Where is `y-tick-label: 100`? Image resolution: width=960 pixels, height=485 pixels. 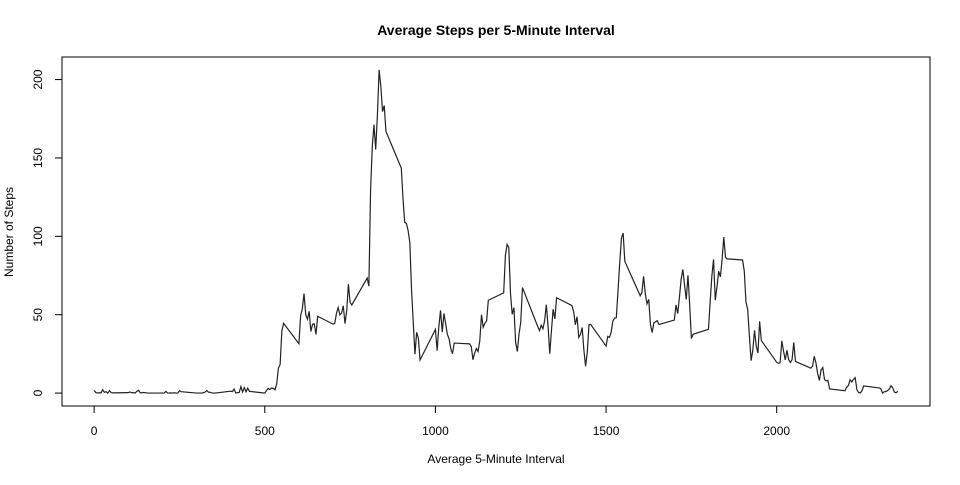 y-tick-label: 100 is located at coordinates (38, 236).